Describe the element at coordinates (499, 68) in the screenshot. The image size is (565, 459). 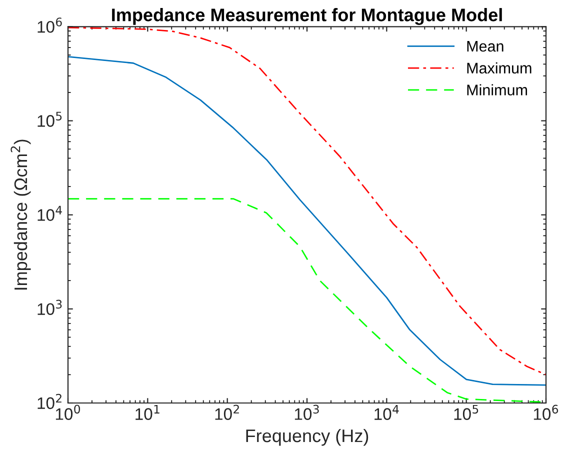
I see `legend-label: Maximum` at that location.